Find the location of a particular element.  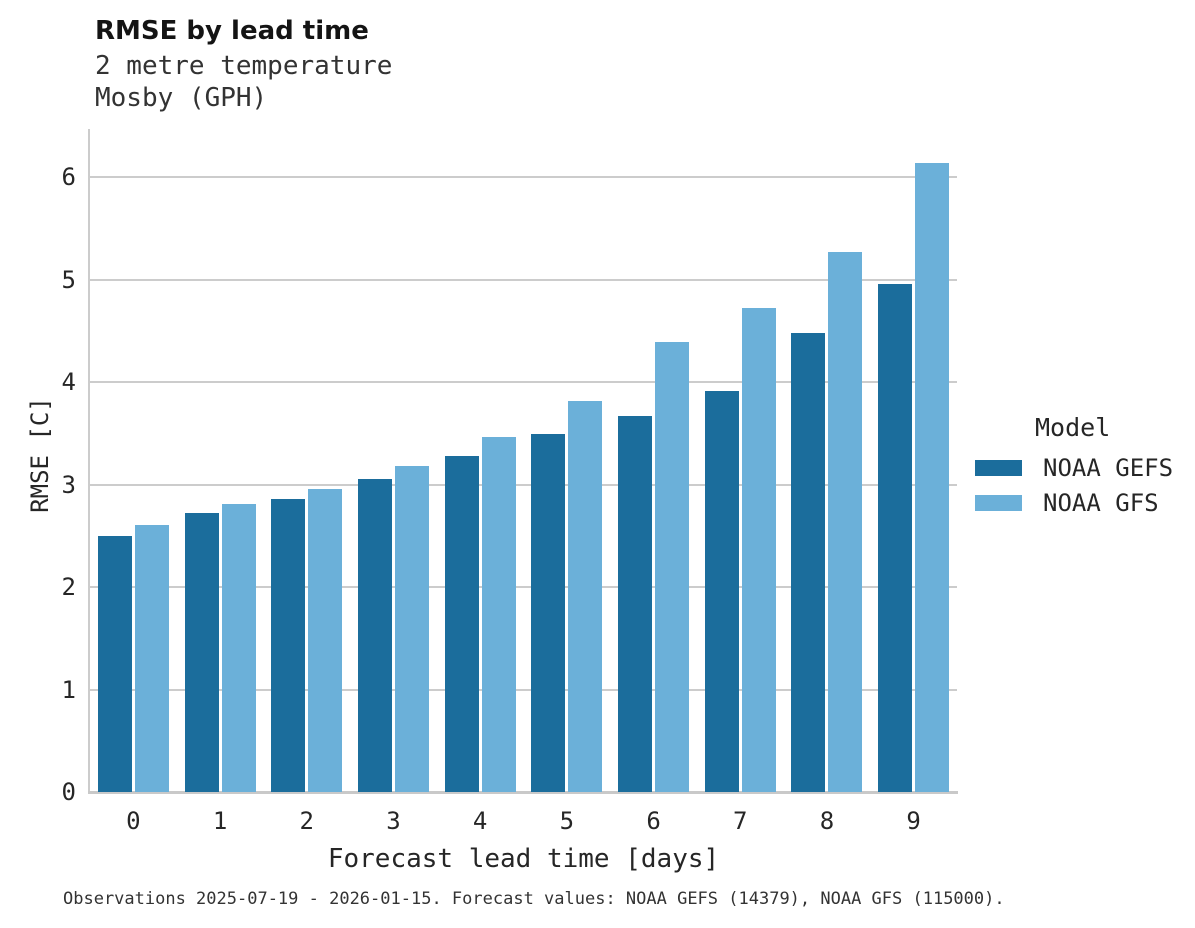

legend-swatch-noaa-gfs is located at coordinates (998, 502).